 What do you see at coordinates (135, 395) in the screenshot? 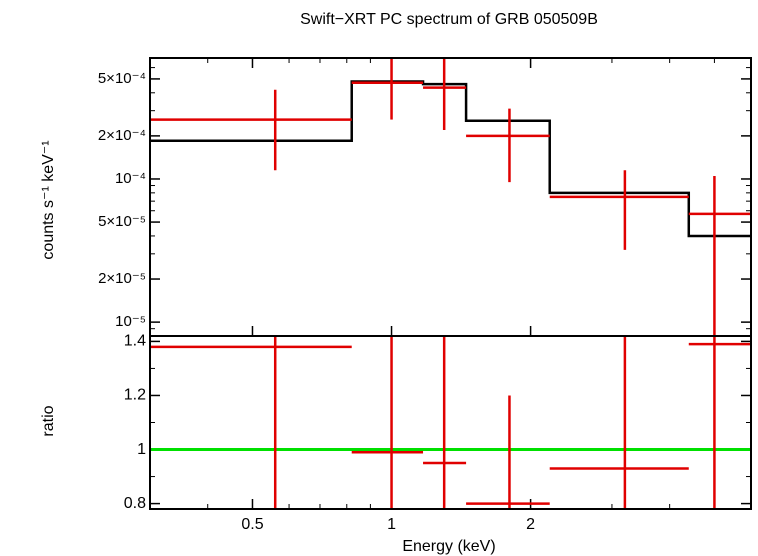
I see `ratio-y-tick-label: 1.2` at bounding box center [135, 395].